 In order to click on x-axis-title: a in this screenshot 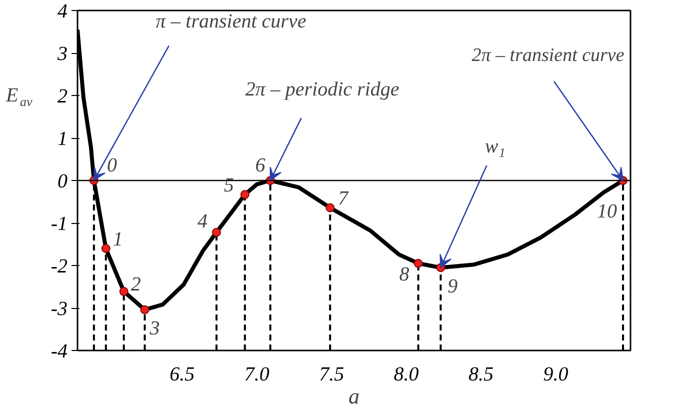, I will do `click(354, 396)`.